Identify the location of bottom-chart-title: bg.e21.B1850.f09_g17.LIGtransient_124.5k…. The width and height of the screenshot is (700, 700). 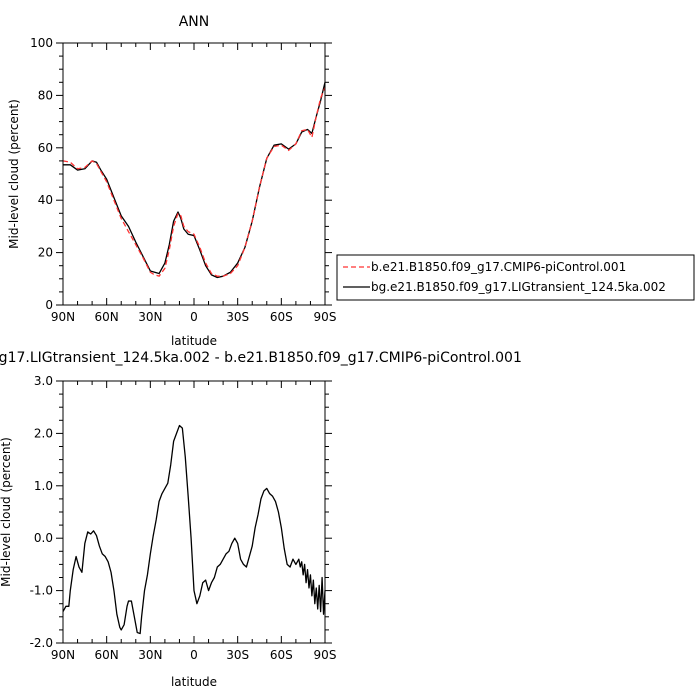
(261, 358).